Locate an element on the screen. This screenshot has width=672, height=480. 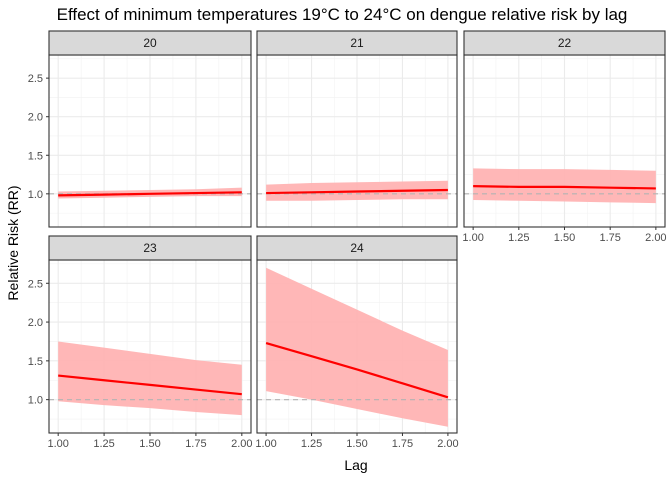
facet-strip-label: 22 is located at coordinates (565, 43).